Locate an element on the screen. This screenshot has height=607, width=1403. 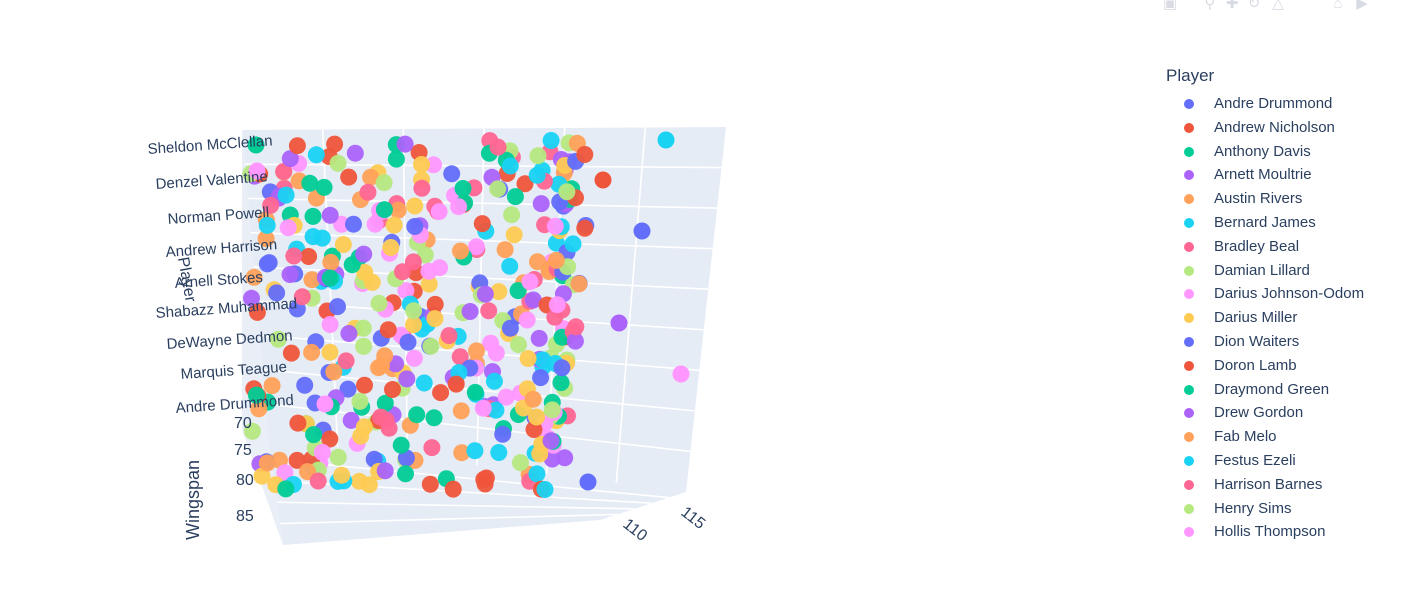
pan-icon: ✚ is located at coordinates (1232, 6).